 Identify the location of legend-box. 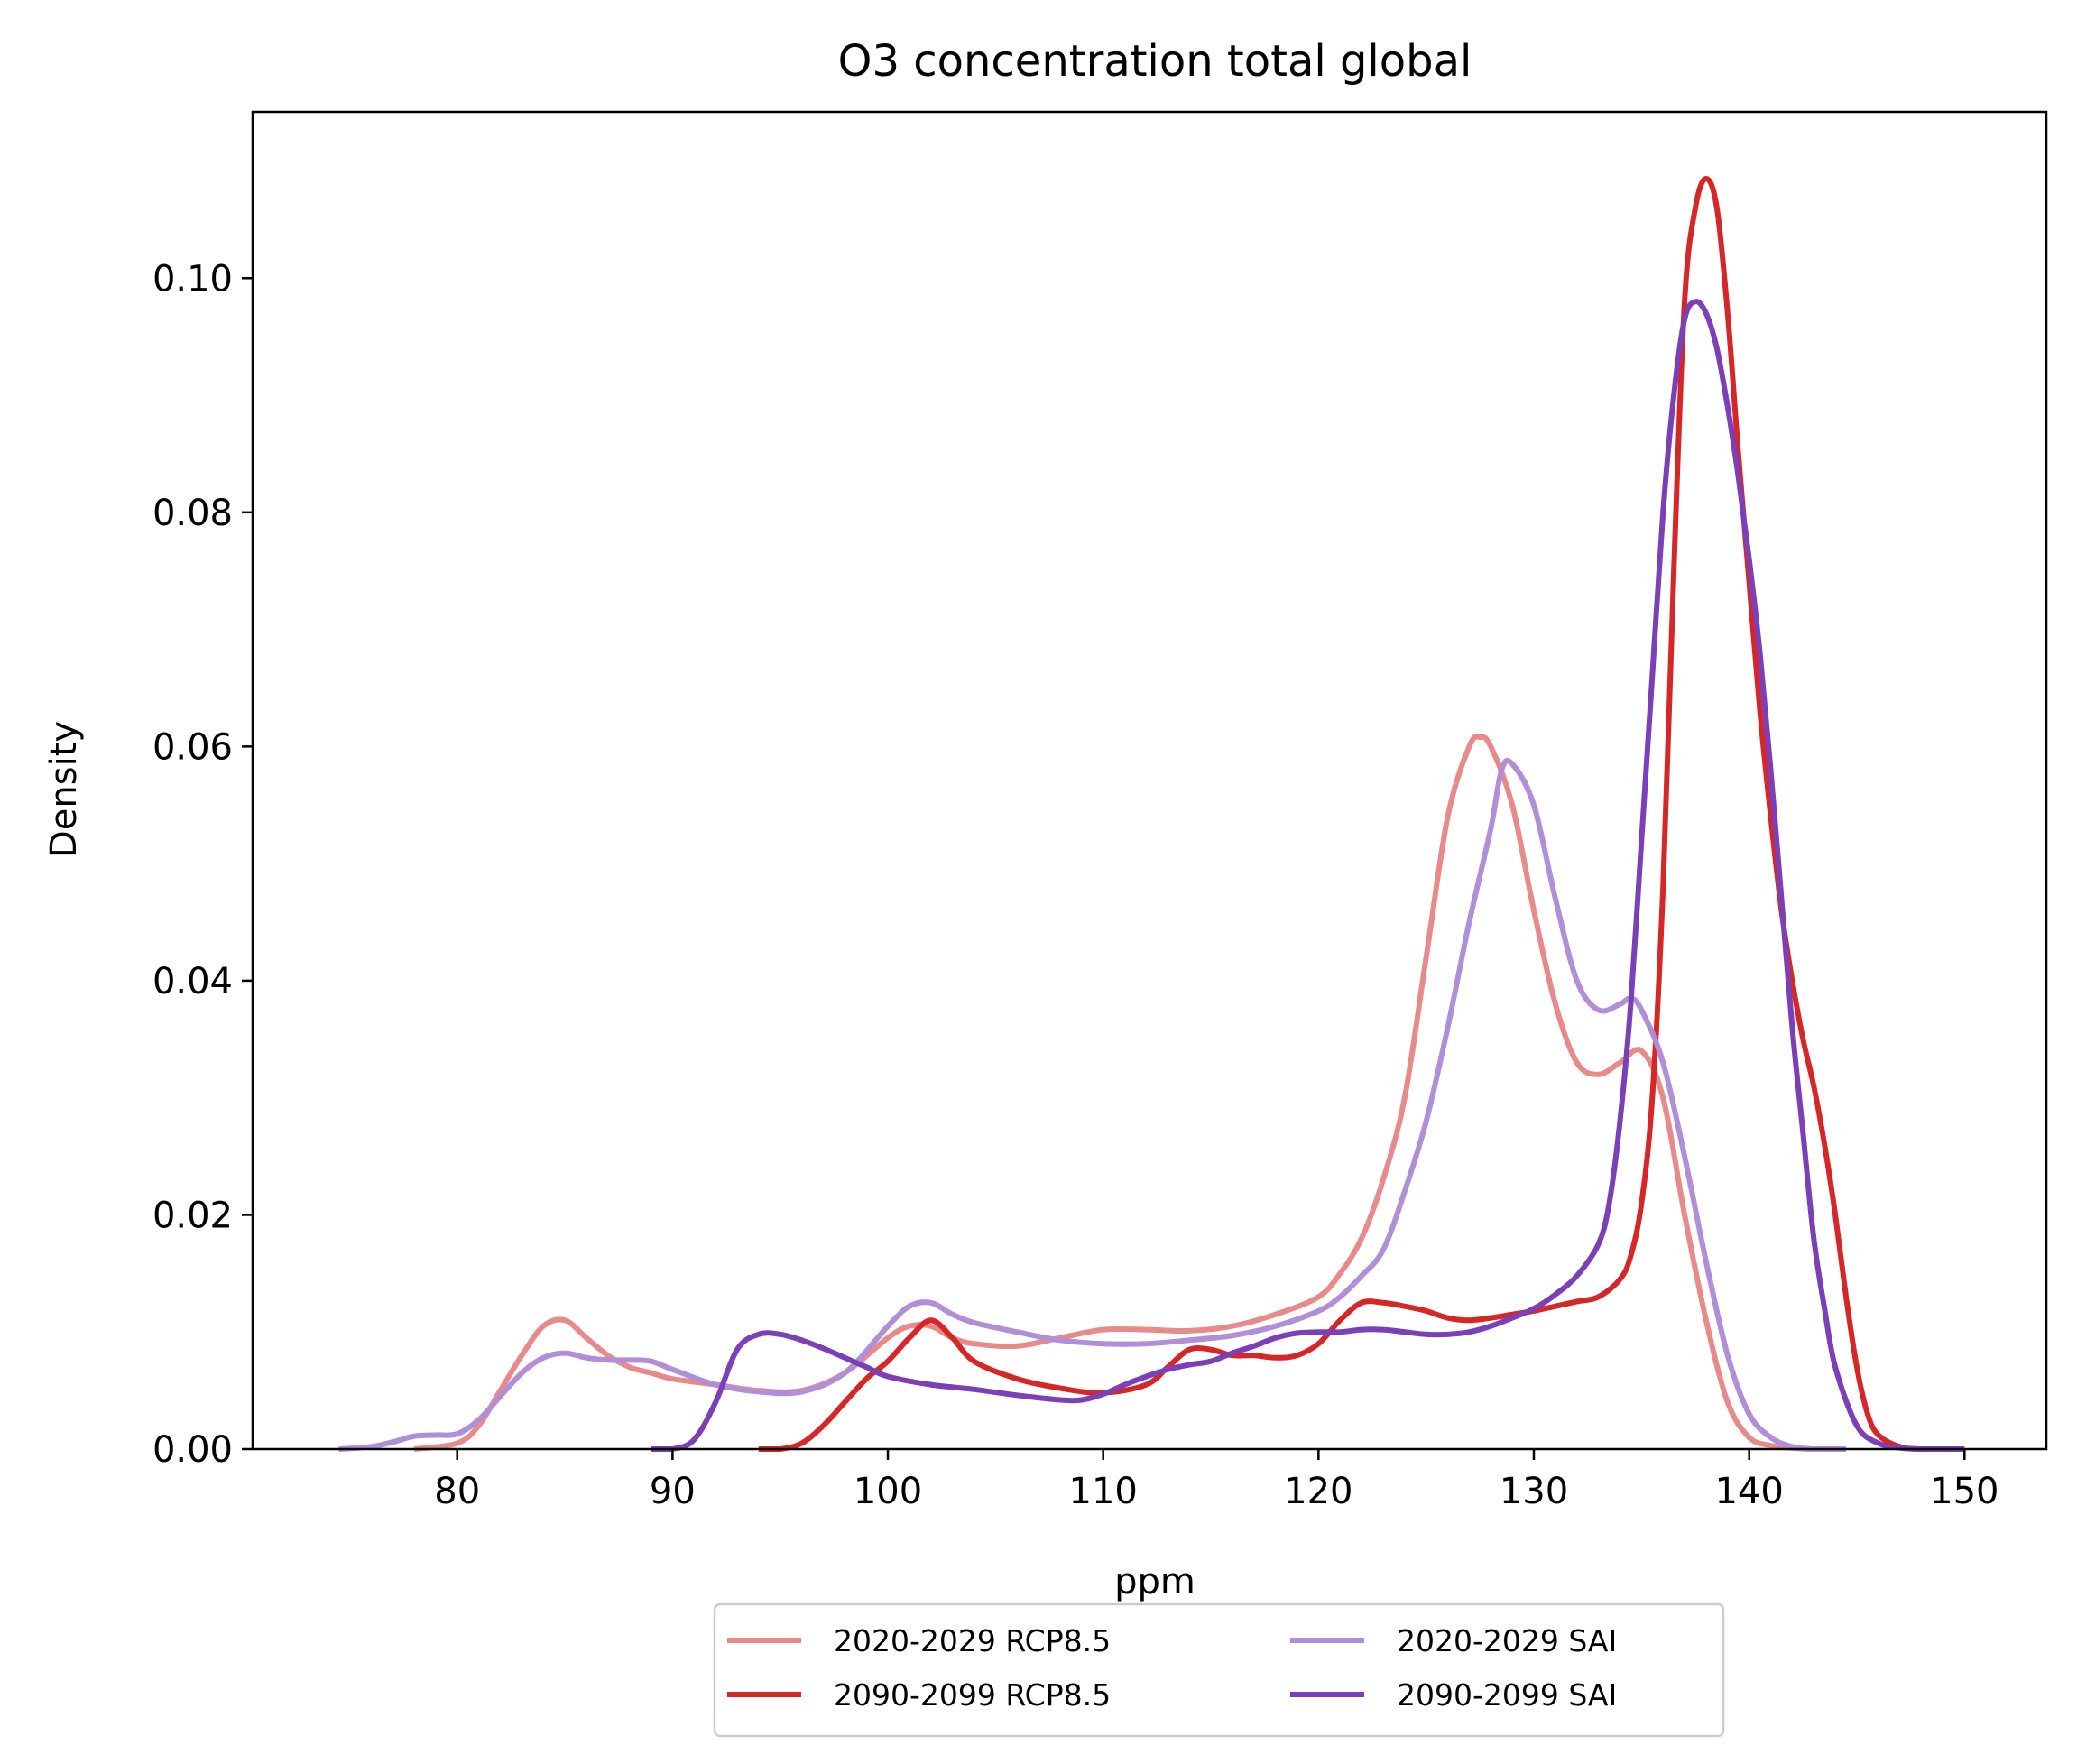
(1219, 1670).